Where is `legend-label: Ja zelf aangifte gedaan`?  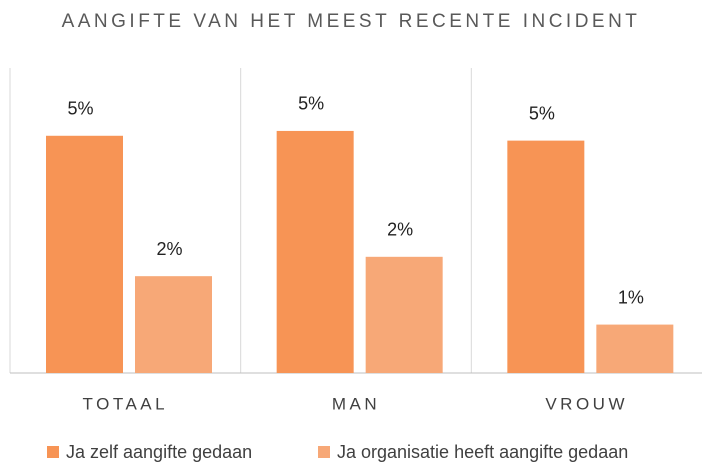
legend-label: Ja zelf aangifte gedaan is located at coordinates (159, 452).